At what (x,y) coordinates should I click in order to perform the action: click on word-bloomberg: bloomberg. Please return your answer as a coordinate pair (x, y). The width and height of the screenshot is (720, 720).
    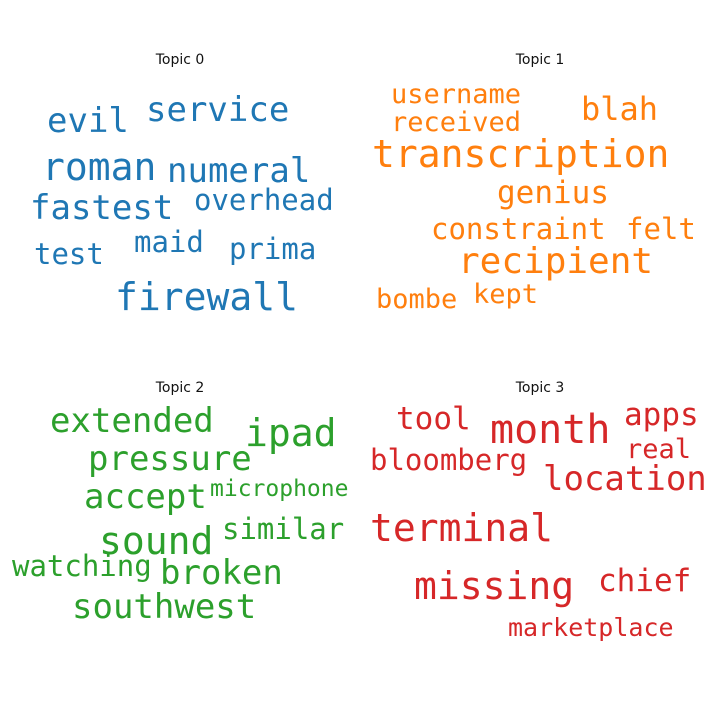
    Looking at the image, I should click on (449, 460).